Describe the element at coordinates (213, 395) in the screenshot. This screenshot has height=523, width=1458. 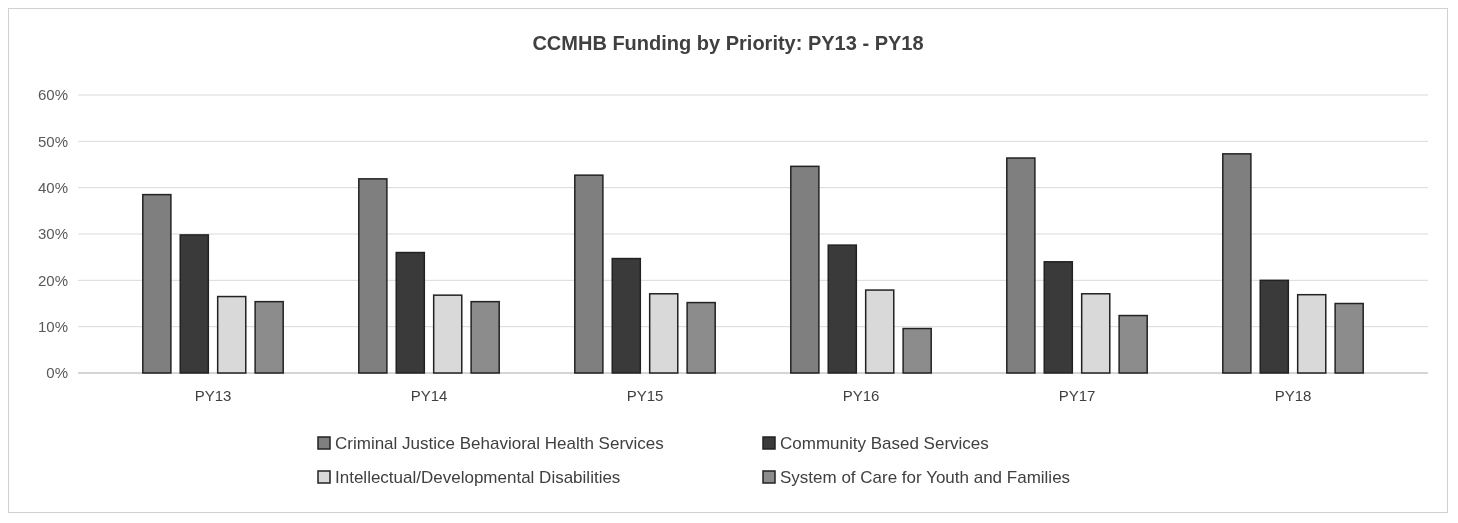
I see `x-tick-label: PY13` at that location.